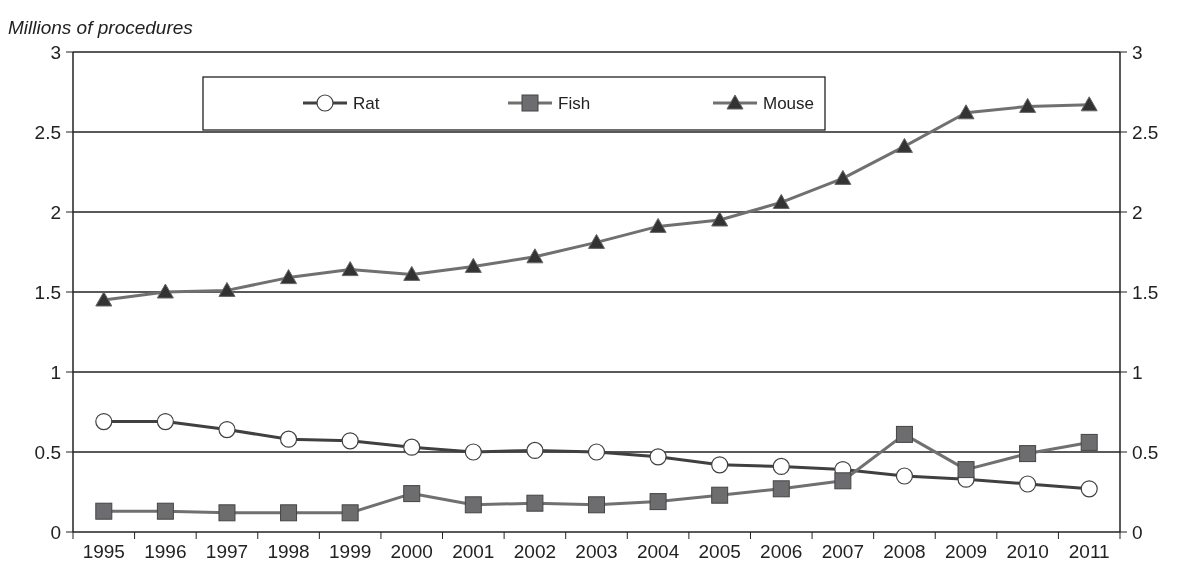 This screenshot has height=570, width=1185. I want to click on y2-tick-label: 0, so click(1137, 532).